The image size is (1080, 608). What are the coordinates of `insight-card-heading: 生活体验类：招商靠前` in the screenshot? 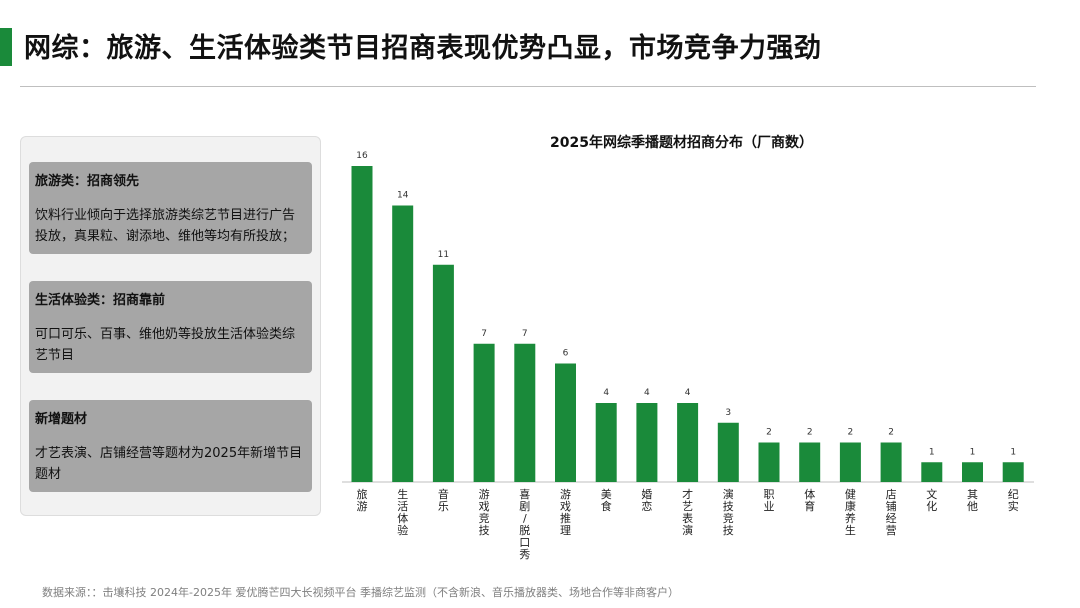 It's located at (100, 300).